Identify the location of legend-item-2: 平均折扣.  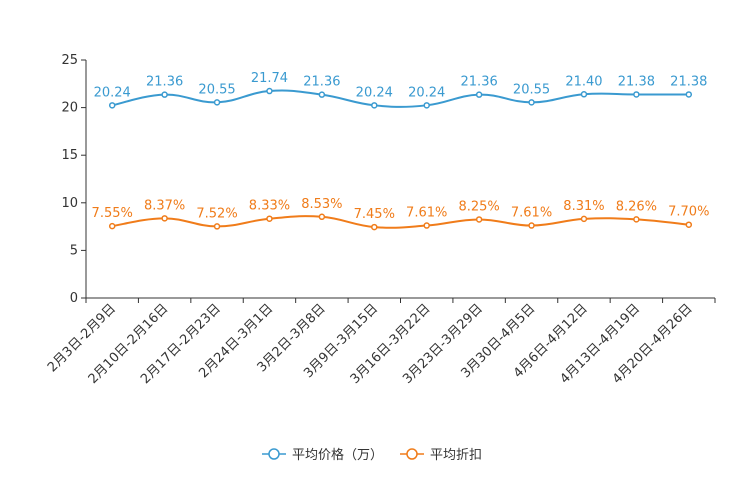
(441, 455).